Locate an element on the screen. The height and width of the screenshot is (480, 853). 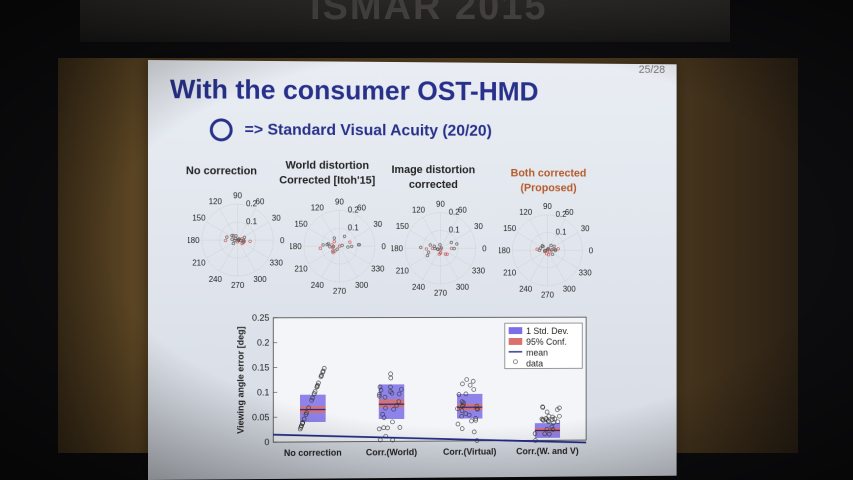
x-tick-label: Corr.(Virtual) is located at coordinates (469, 452).